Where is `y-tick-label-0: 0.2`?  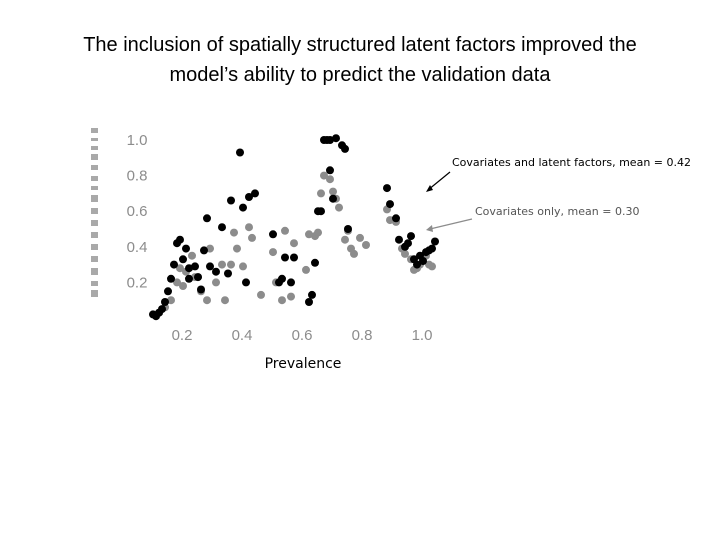
y-tick-label-0: 0.2 is located at coordinates (137, 282).